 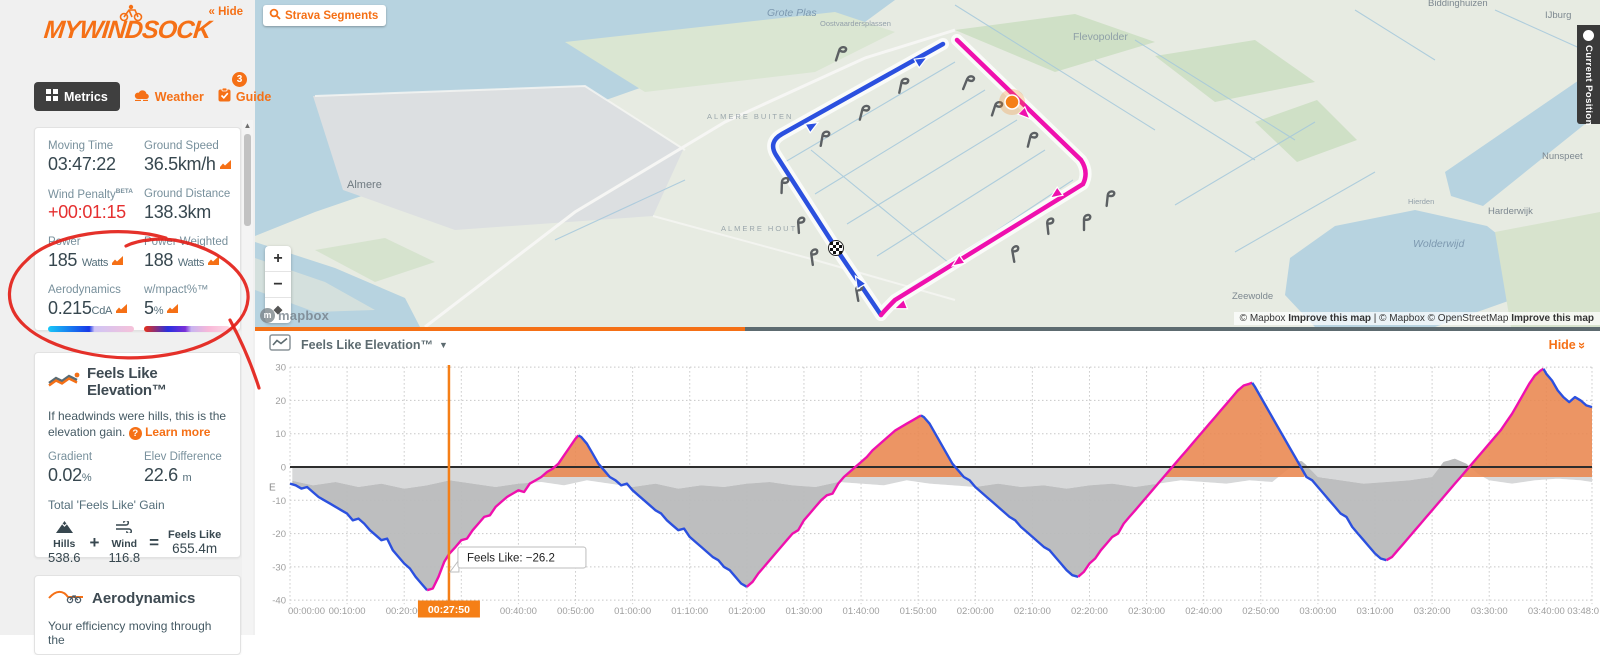 What do you see at coordinates (64, 382) in the screenshot?
I see `feels-like-waves-icon` at bounding box center [64, 382].